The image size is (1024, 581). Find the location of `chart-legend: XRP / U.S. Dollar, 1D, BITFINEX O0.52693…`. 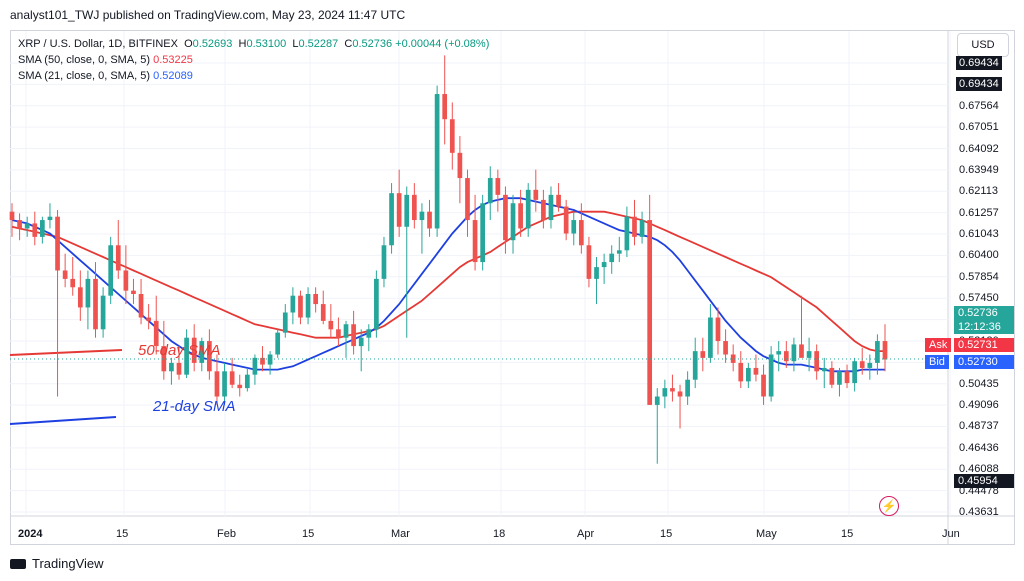

chart-legend: XRP / U.S. Dollar, 1D, BITFINEX O0.52693… is located at coordinates (253, 60).